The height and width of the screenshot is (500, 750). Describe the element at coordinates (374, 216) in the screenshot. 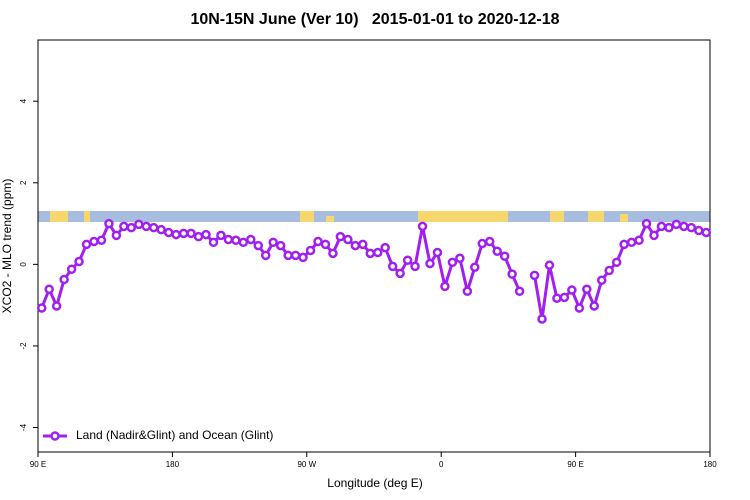

I see `land-ocean-strip` at that location.